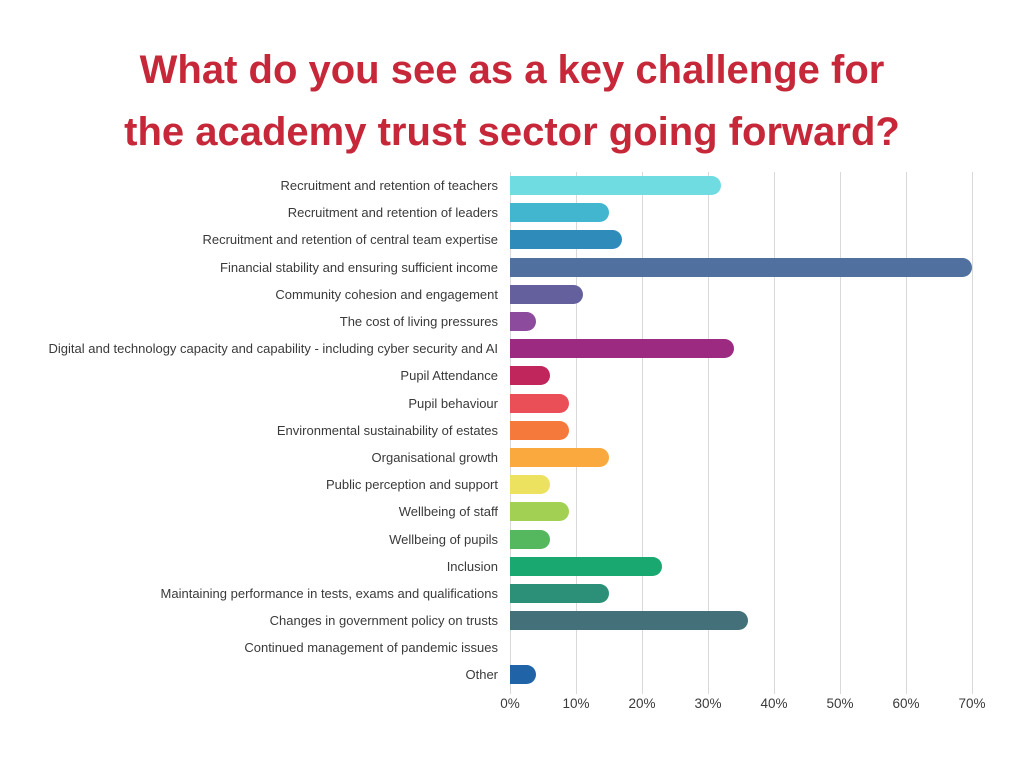 Image resolution: width=1024 pixels, height=768 pixels. I want to click on category-label: Pupil behaviour, so click(453, 403).